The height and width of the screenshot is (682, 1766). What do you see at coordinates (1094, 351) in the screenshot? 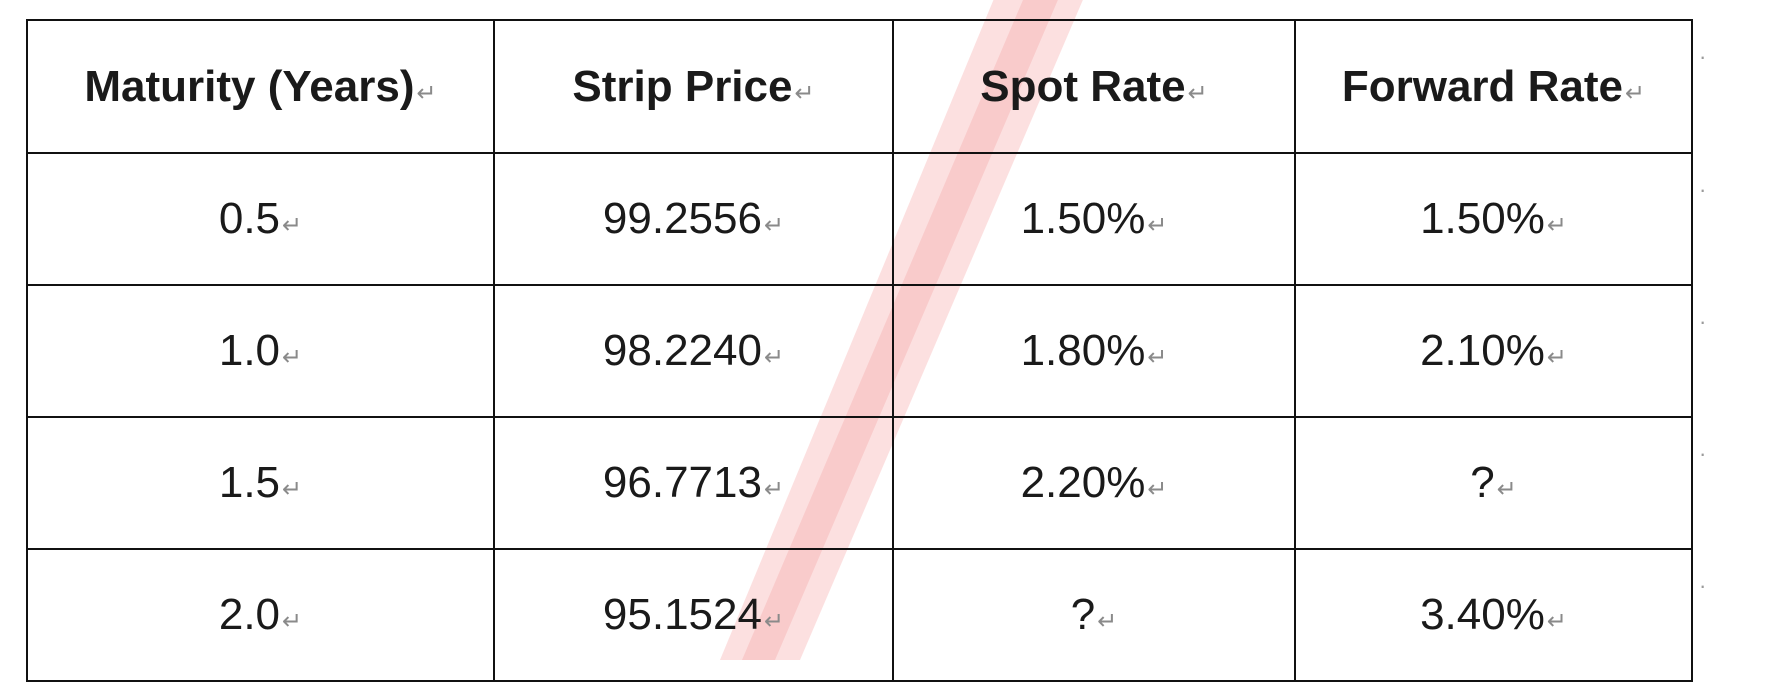
I see `cell-spot-rate: 1.80%↵` at bounding box center [1094, 351].